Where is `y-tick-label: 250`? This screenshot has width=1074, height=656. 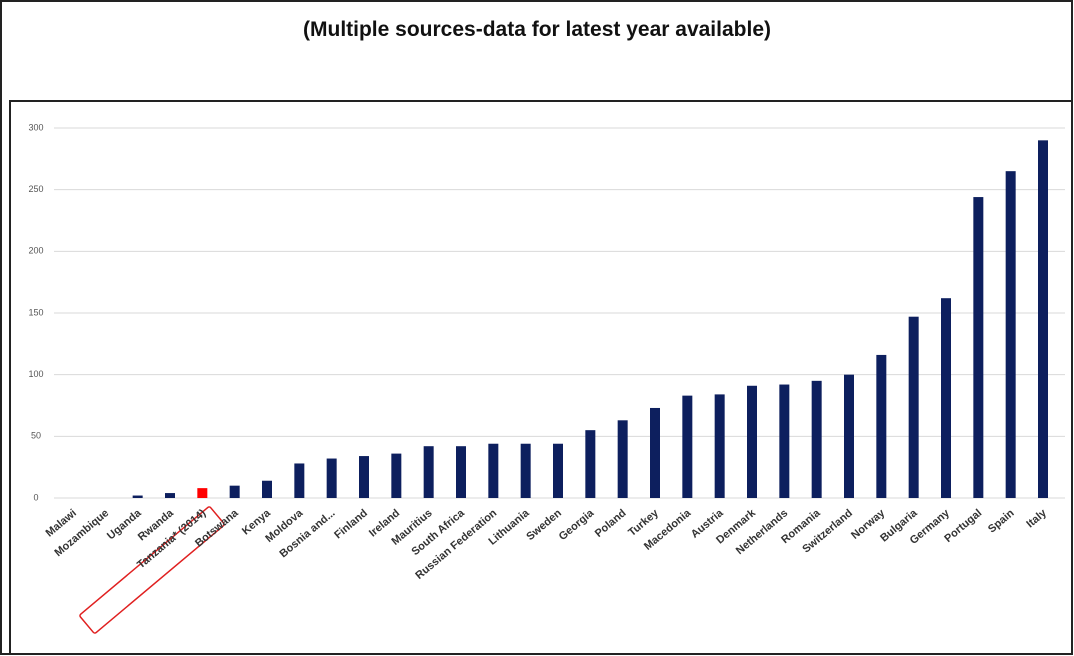
y-tick-label: 250 is located at coordinates (35, 189).